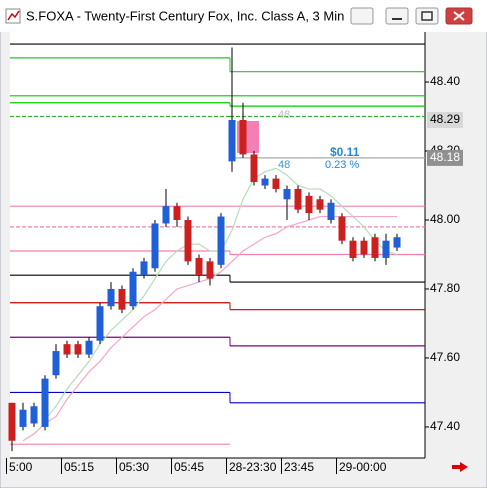 This screenshot has width=487, height=493. I want to click on y-tick-label: 47.60, so click(445, 357).